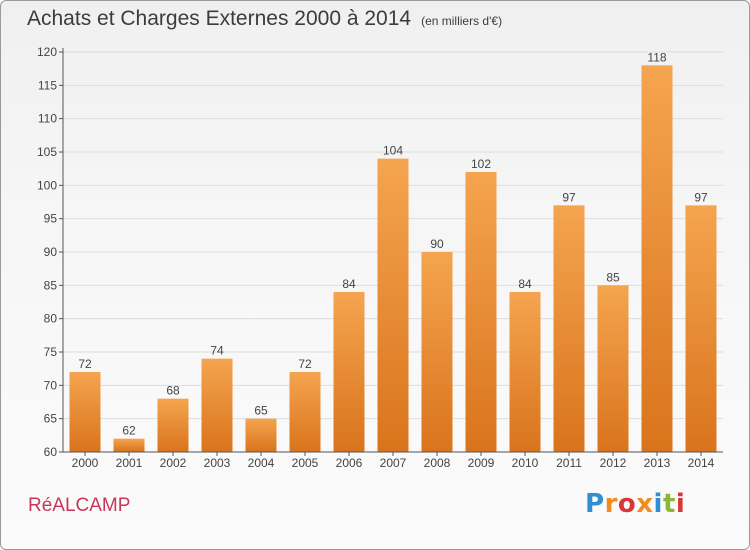  Describe the element at coordinates (51, 352) in the screenshot. I see `y-tick-label: 75` at that location.